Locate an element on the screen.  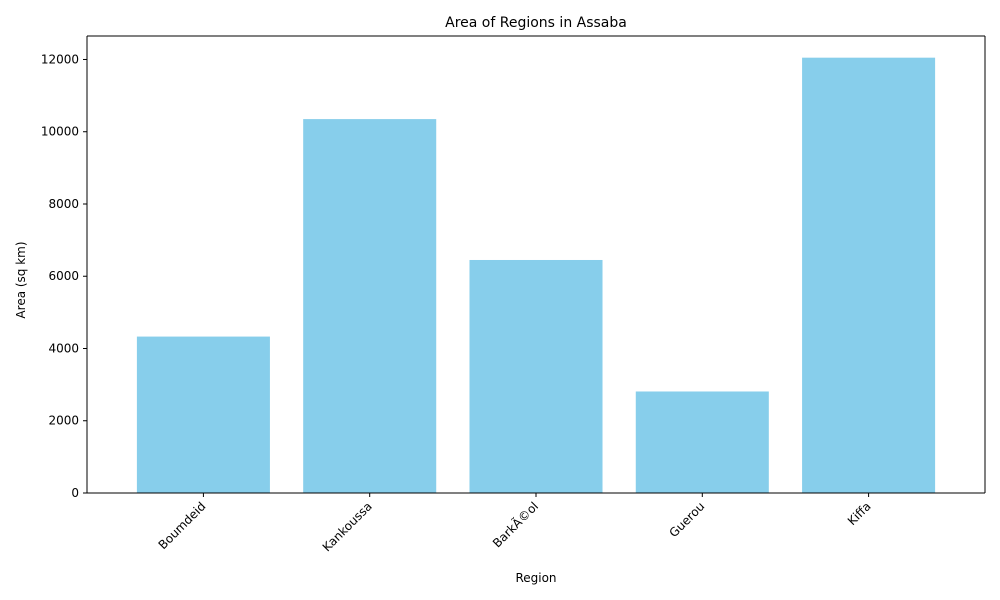
x-tick-label: Kiffa is located at coordinates (859, 513).